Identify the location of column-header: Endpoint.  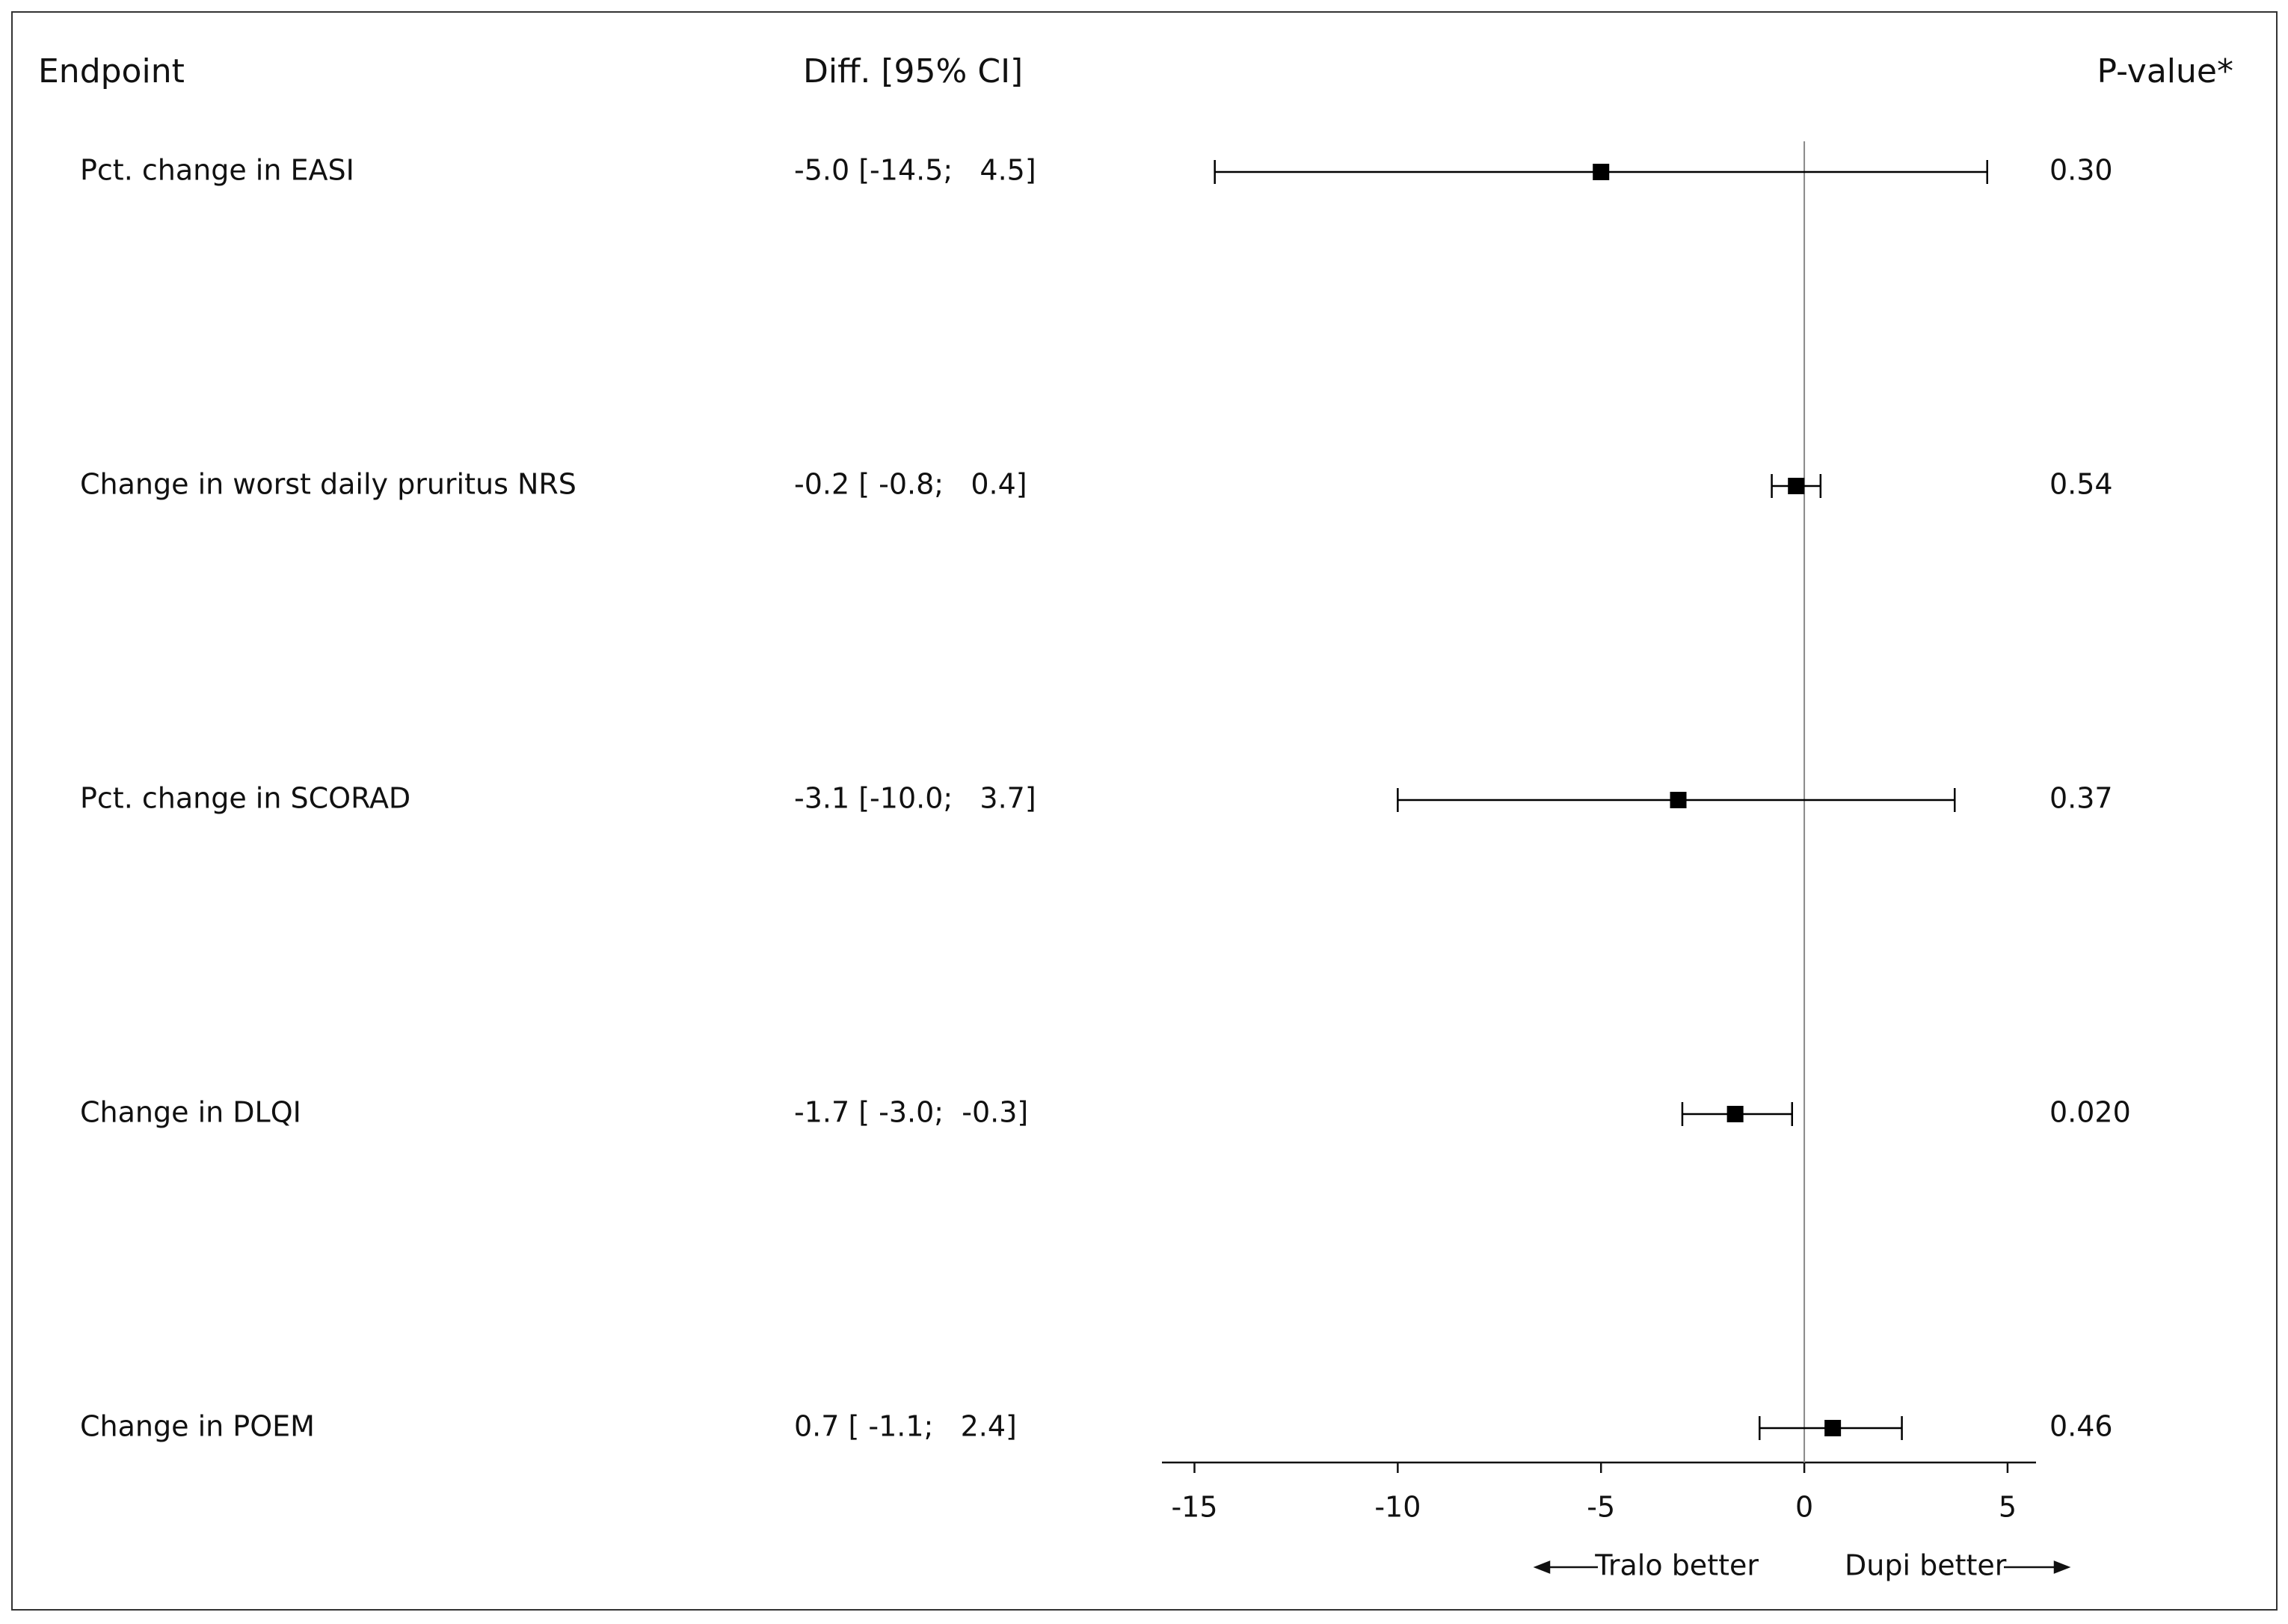
(111, 71).